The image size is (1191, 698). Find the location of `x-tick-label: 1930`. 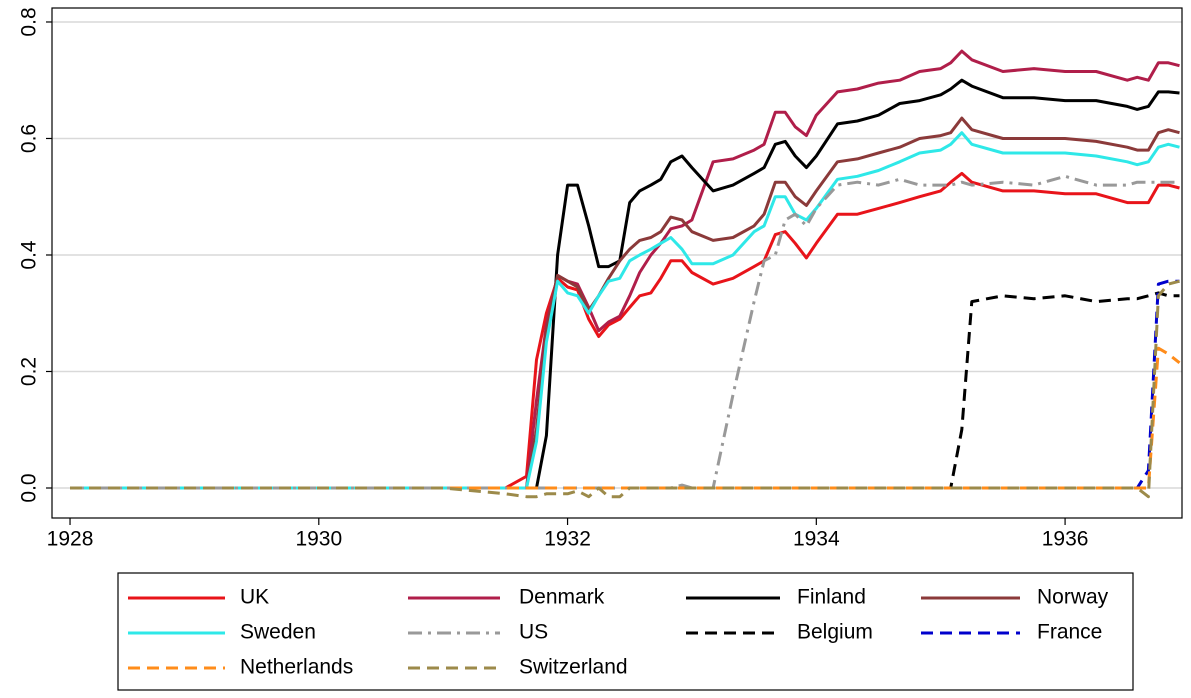

x-tick-label: 1930 is located at coordinates (318, 539).